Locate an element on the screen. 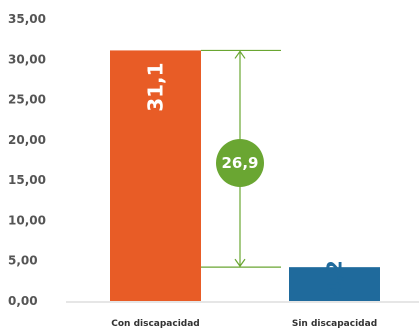  y-tick-label: 5,00 is located at coordinates (23, 261).